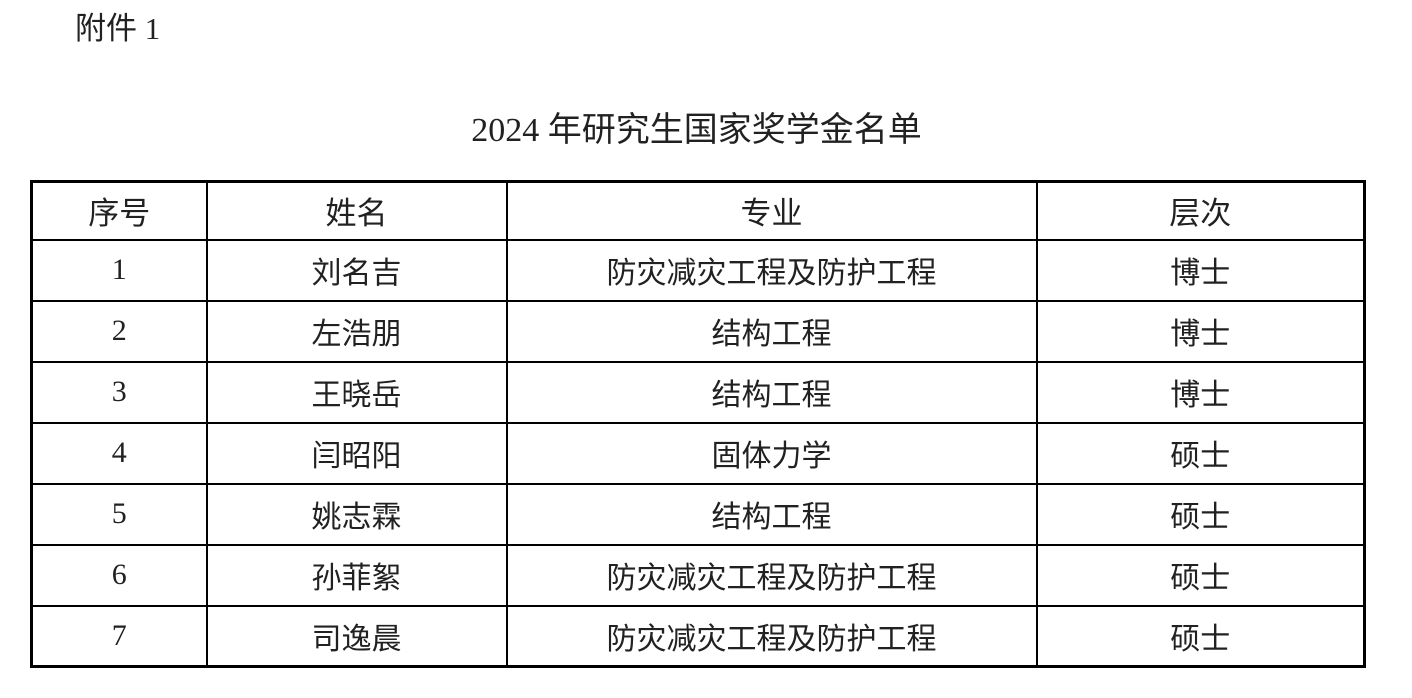 This screenshot has height=698, width=1412. I want to click on cell-name: 王晓岳, so click(356, 392).